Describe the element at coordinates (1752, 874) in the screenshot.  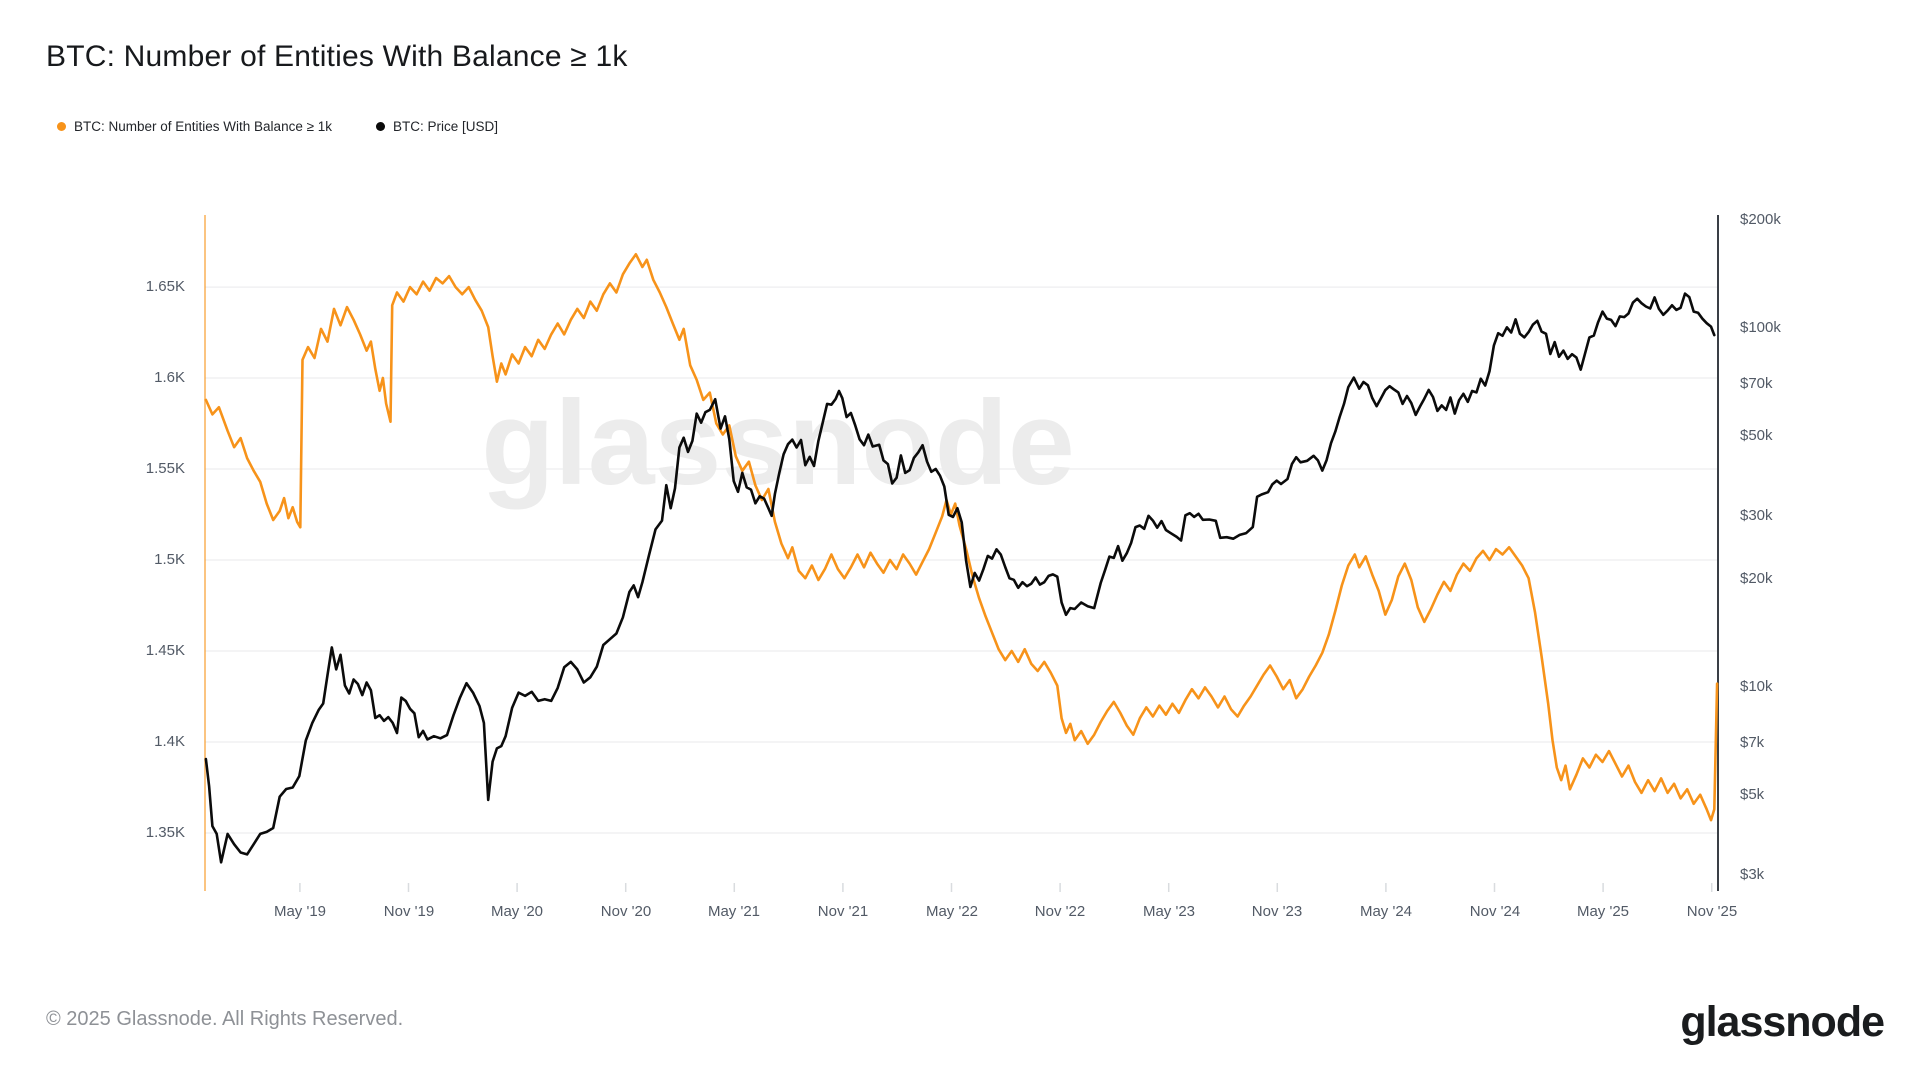
I see `y-axis-right-tick-label: $3k` at that location.